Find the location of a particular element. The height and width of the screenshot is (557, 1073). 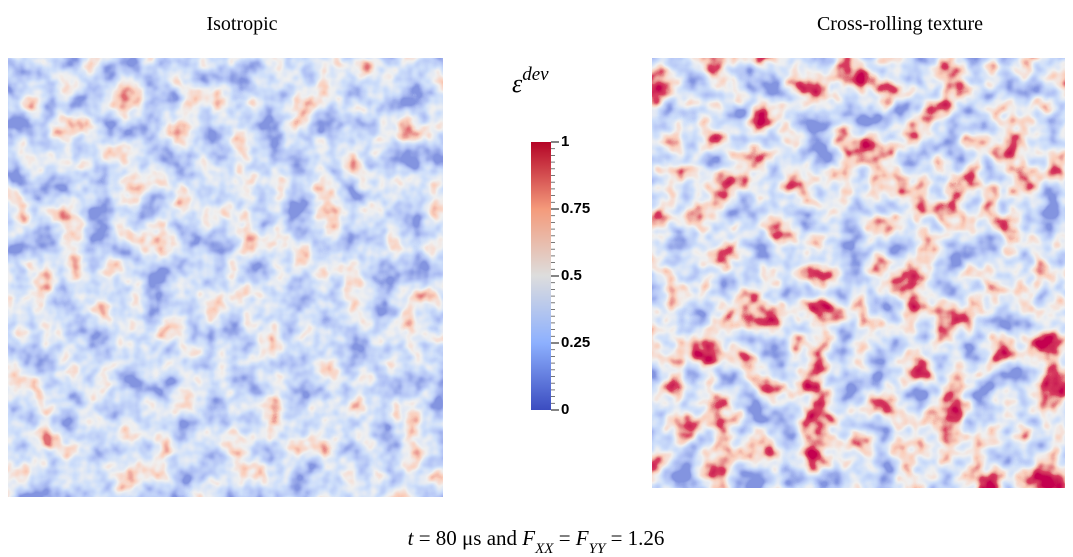

caption-part: = is located at coordinates (564, 538).